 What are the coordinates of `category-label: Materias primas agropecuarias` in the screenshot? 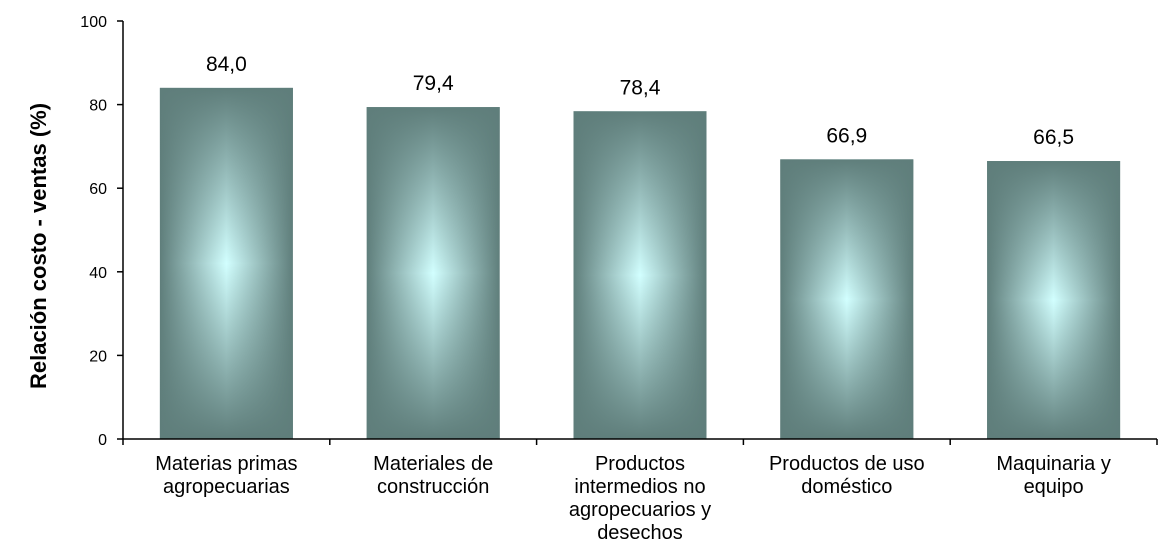 It's located at (226, 475).